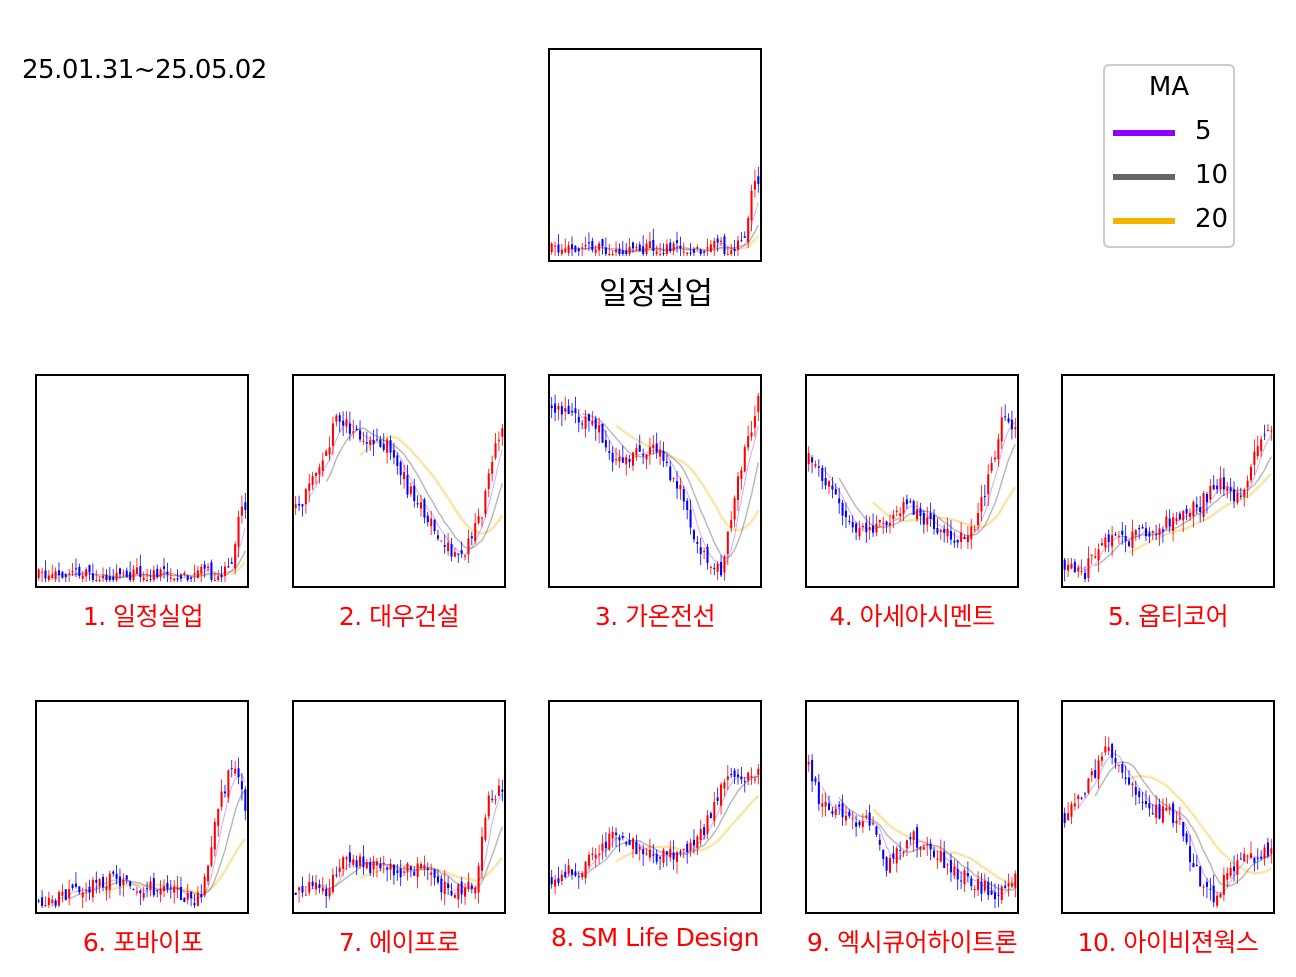 This screenshot has height=977, width=1296. Describe the element at coordinates (1183, 824) in the screenshot. I see `ma10-line` at that location.